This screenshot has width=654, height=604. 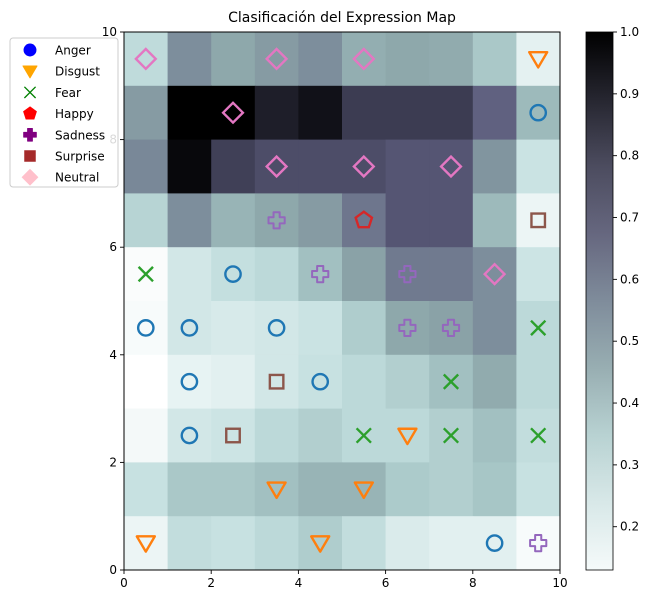 I want to click on legend-label: Neutral, so click(x=77, y=178).